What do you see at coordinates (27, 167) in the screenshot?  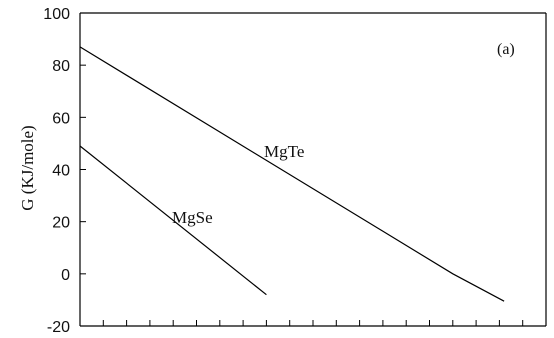 I see `y-axis-label: G (KJ/mole)` at bounding box center [27, 167].